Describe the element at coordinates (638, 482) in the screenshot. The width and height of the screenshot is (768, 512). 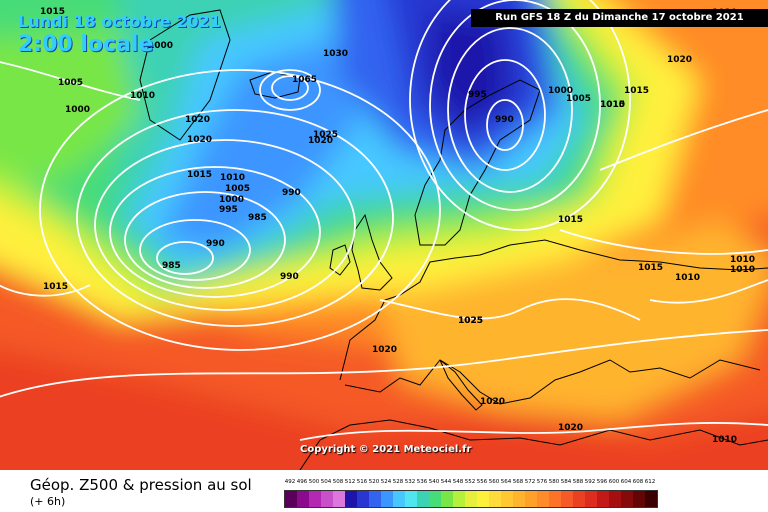
I see `scale-label: 608` at that location.